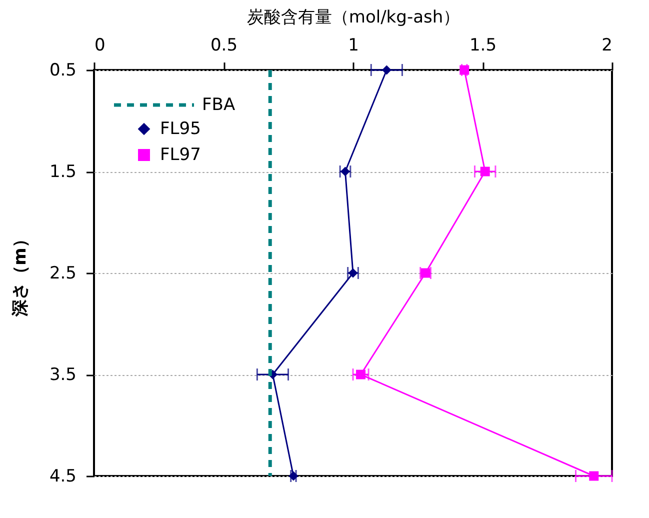 The width and height of the screenshot is (649, 518). I want to click on y-axis-title: 深さ（m）, so click(20, 274).